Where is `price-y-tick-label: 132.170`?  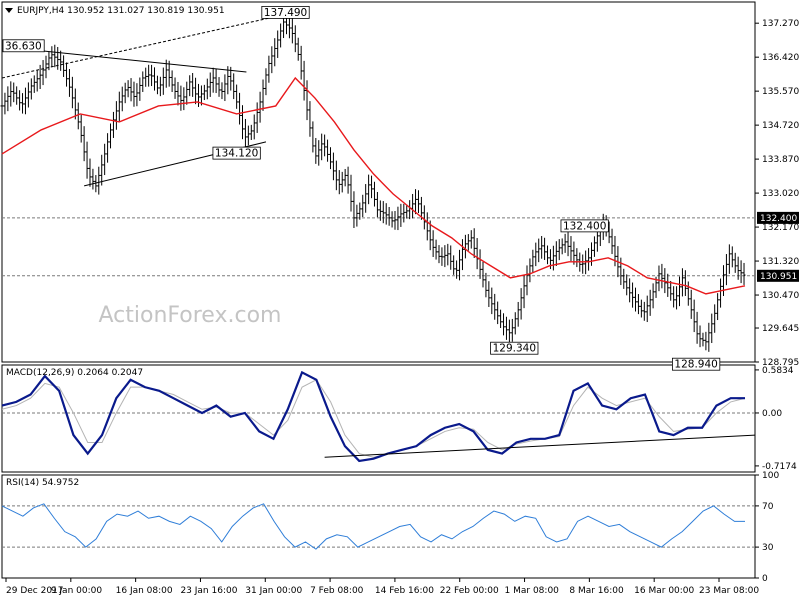 price-y-tick-label: 132.170 is located at coordinates (780, 228).